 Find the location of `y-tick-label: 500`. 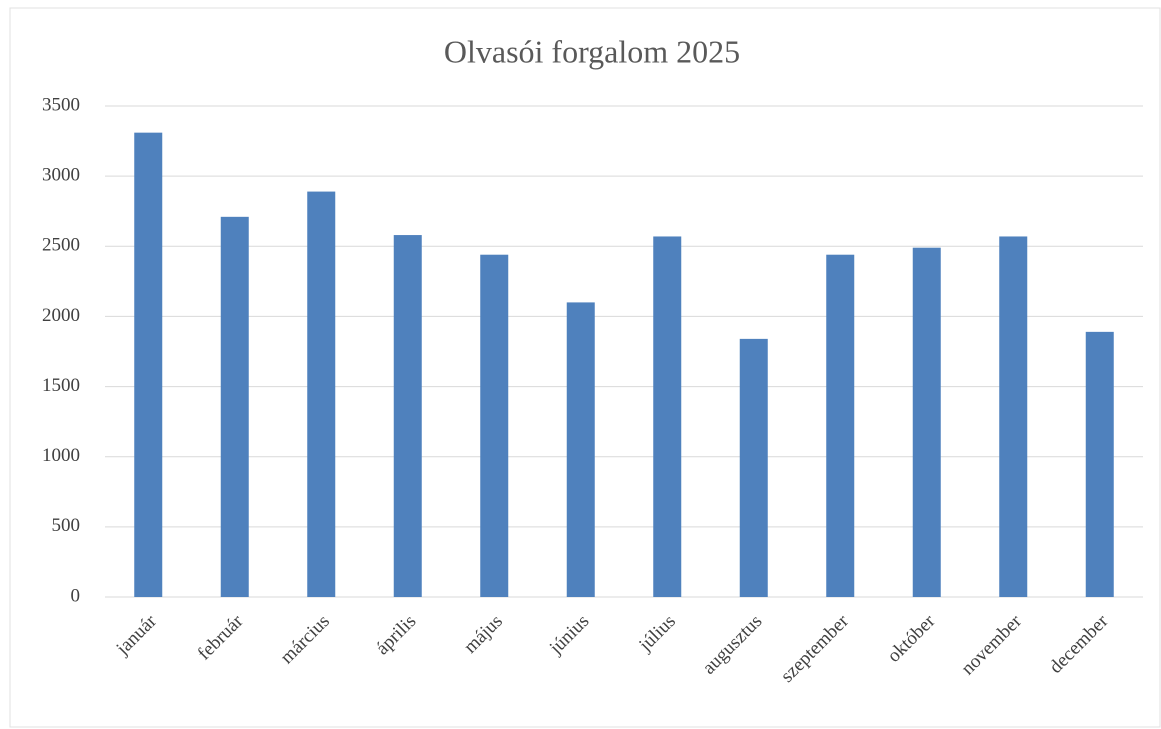

y-tick-label: 500 is located at coordinates (66, 525).